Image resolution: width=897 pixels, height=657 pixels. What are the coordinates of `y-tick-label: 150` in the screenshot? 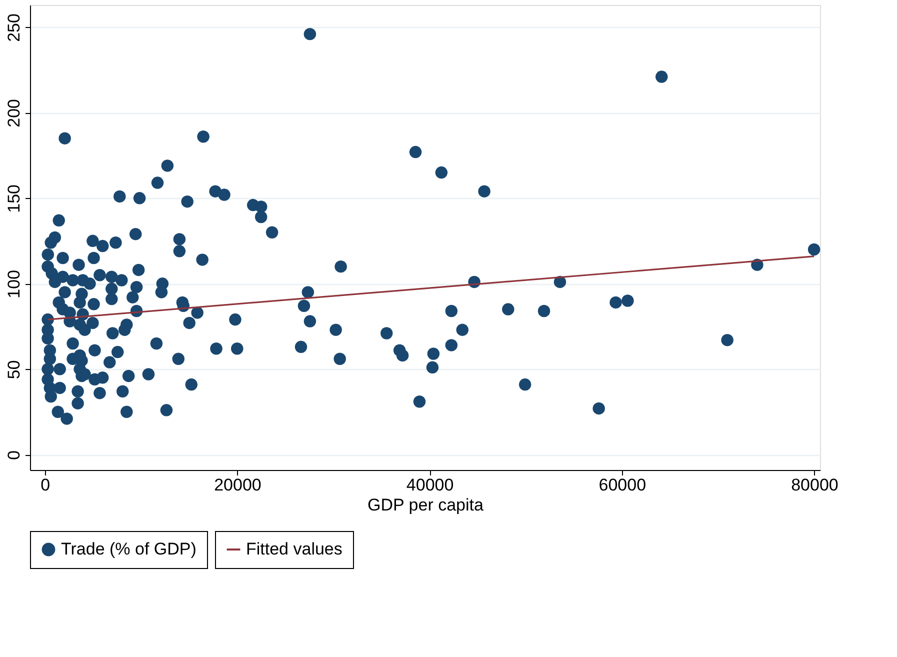 It's located at (14, 198).